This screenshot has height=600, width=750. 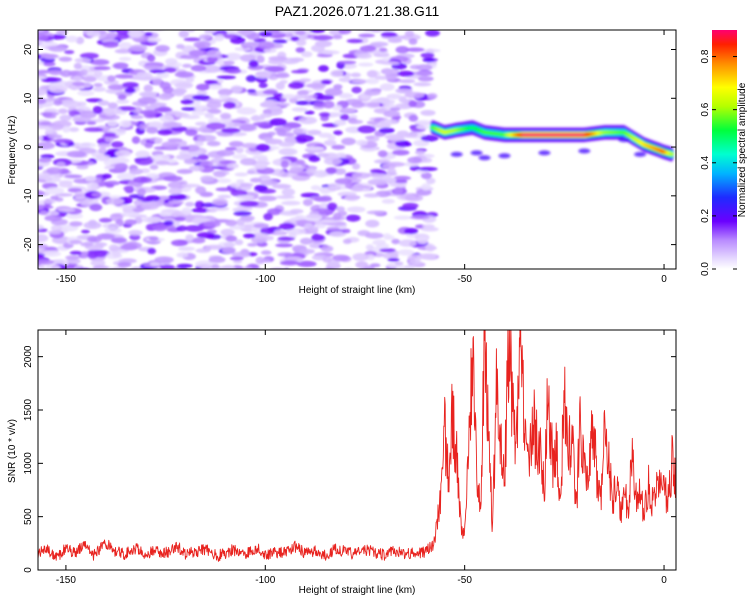 What do you see at coordinates (28, 98) in the screenshot?
I see `spectrogram-y-tick-label: 10` at bounding box center [28, 98].